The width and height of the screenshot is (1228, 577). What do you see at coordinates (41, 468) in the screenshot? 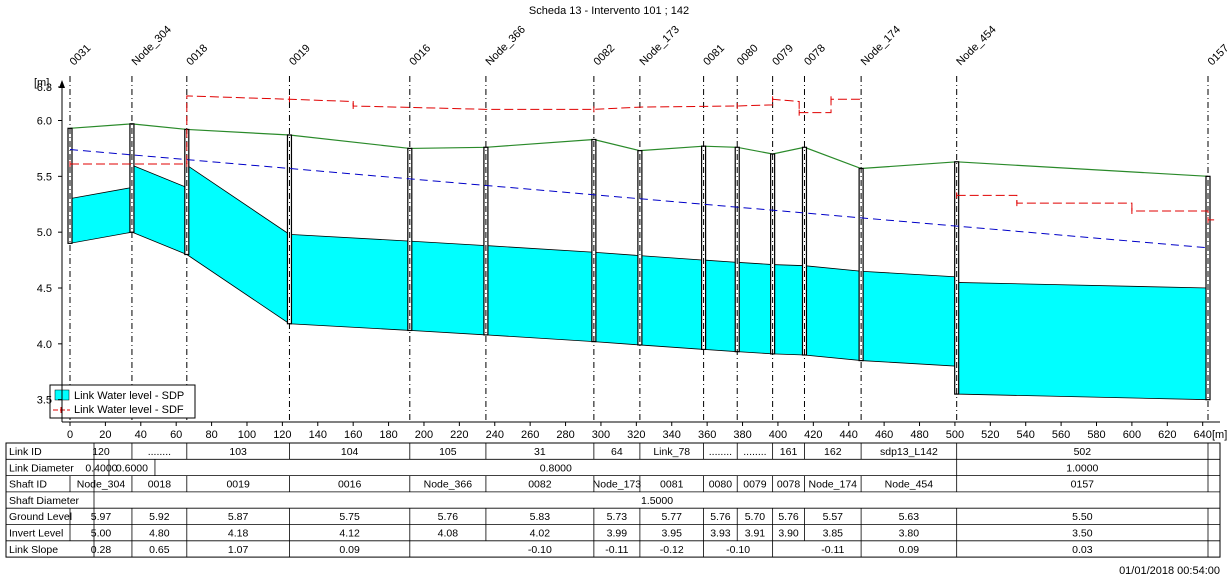
I see `table-row-header-1: Link Diameter` at bounding box center [41, 468].